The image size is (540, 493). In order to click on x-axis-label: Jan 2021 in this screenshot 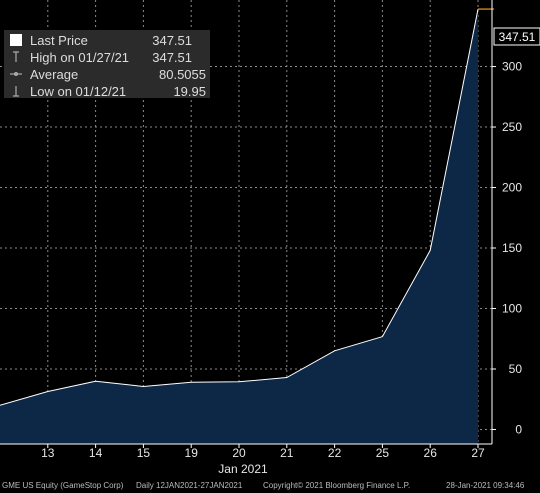, I will do `click(243, 469)`.